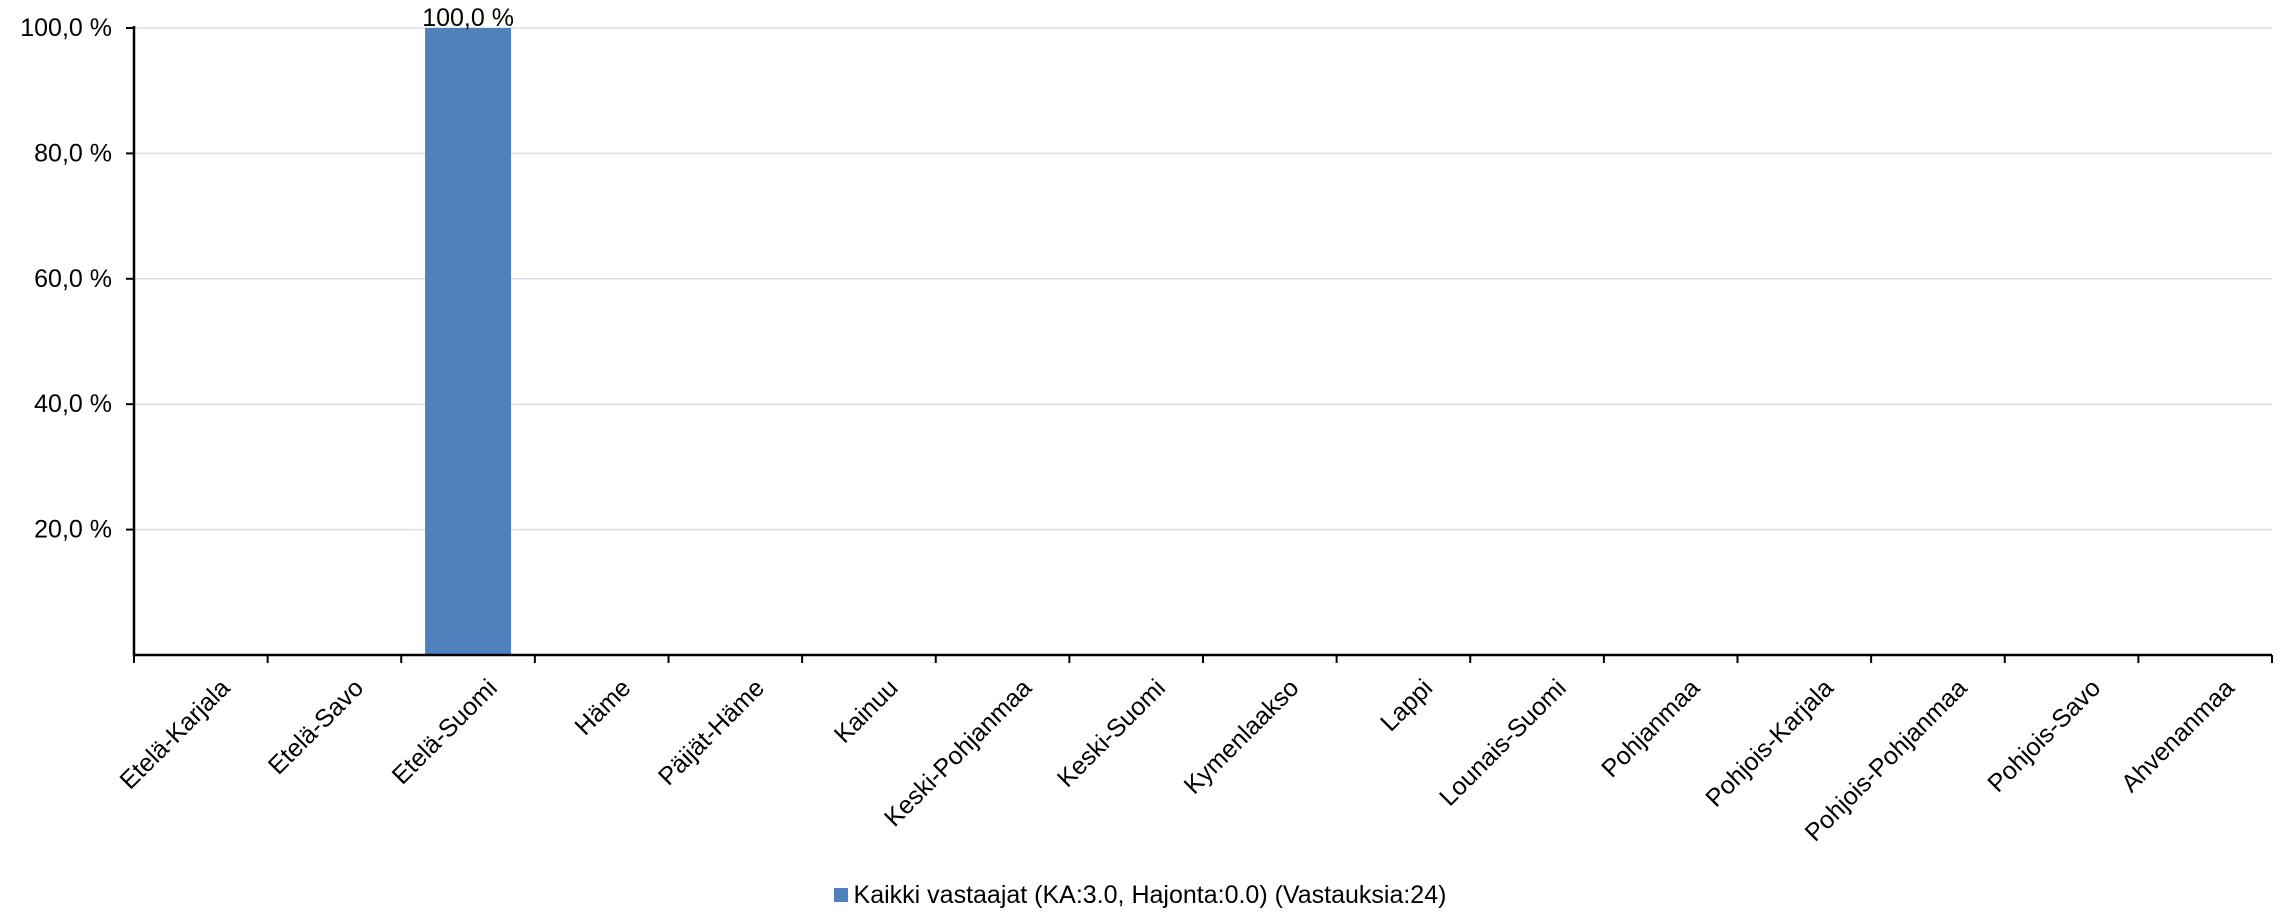 Image resolution: width=2280 pixels, height=915 pixels. I want to click on y-tick-label: 20,0 %, so click(73, 530).